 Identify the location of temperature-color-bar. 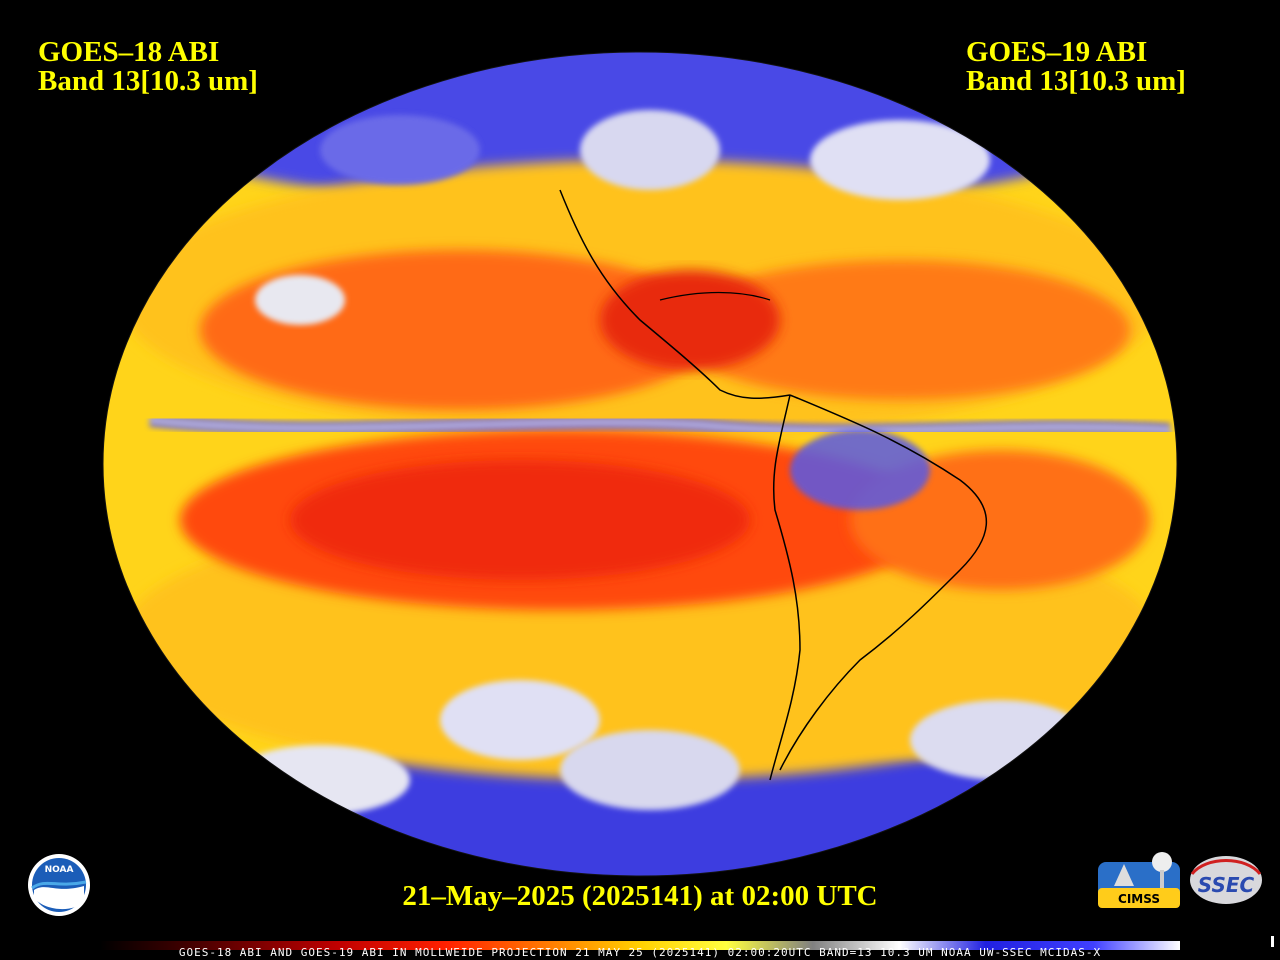
(640, 945).